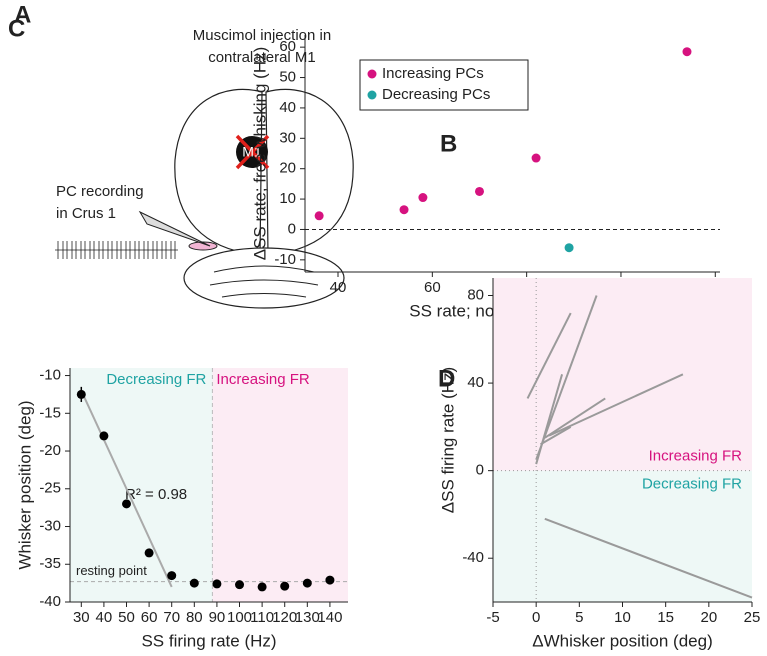 The width and height of the screenshot is (767, 656). I want to click on recording-label: PC recording, so click(100, 191).